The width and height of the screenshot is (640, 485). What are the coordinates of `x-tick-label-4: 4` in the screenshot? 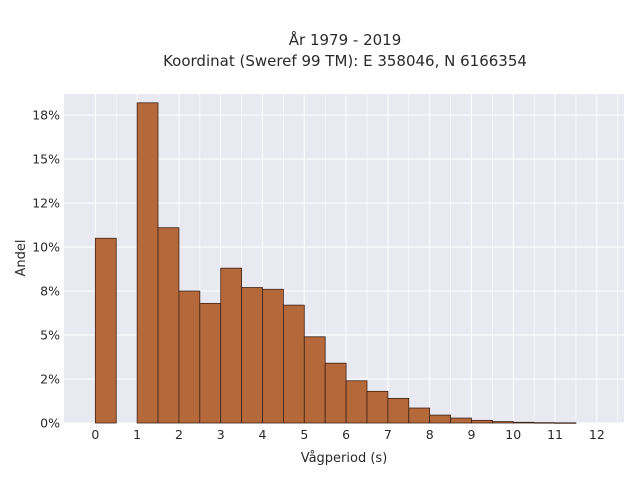 It's located at (263, 434).